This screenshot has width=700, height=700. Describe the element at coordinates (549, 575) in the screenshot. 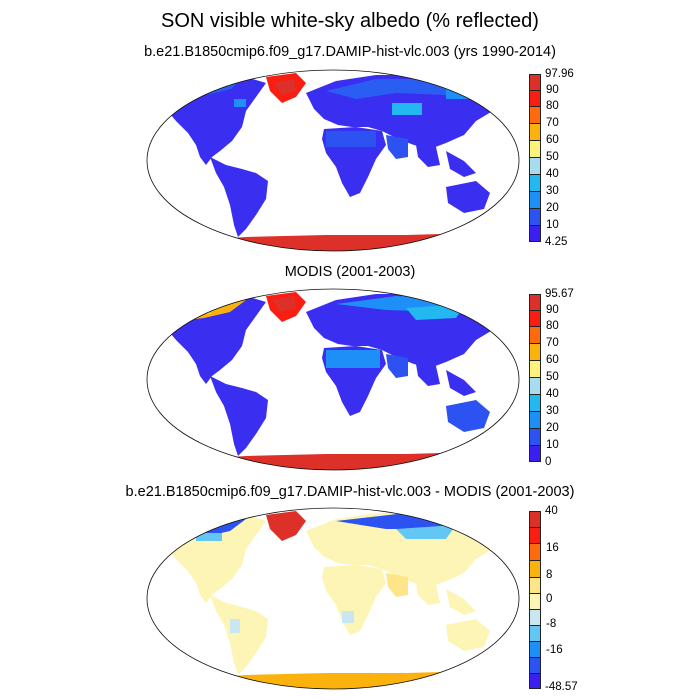

I see `colorbar-label: 8` at that location.